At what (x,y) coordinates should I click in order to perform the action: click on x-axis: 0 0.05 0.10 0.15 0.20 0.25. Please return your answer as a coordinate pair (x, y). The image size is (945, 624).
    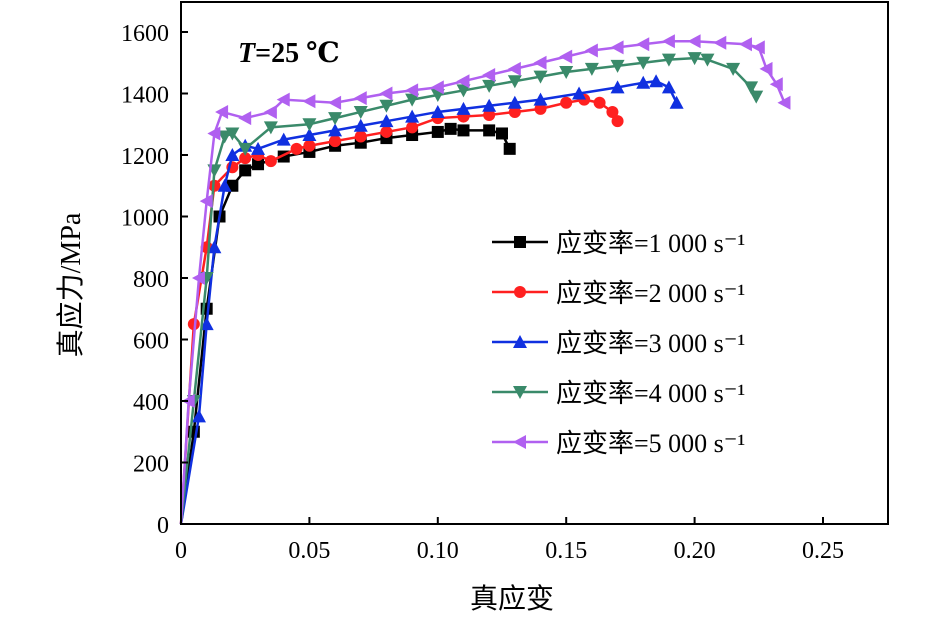
    Looking at the image, I should click on (509, 540).